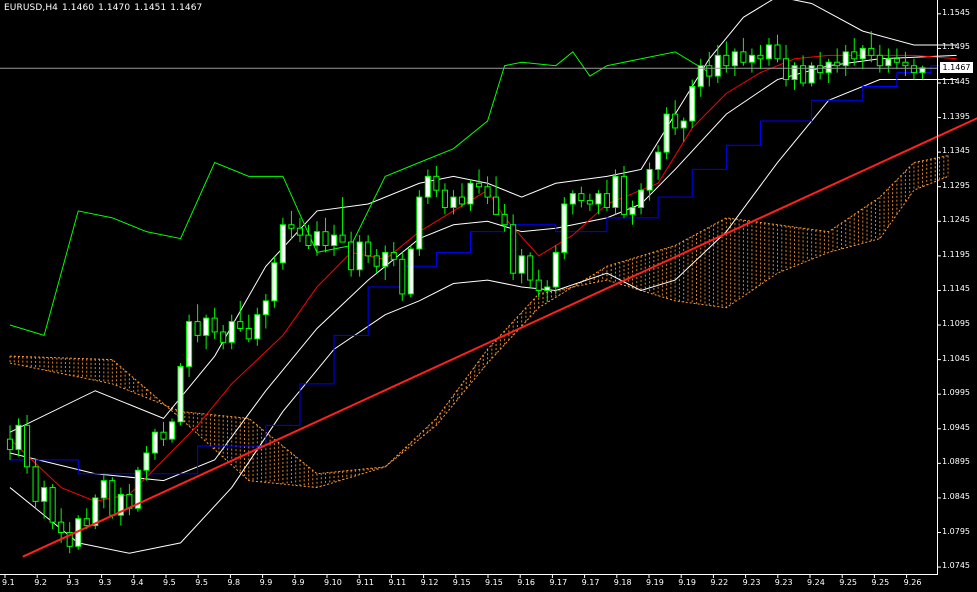 Image resolution: width=977 pixels, height=592 pixels. Describe the element at coordinates (848, 582) in the screenshot. I see `time-tick-label: 9.25` at that location.